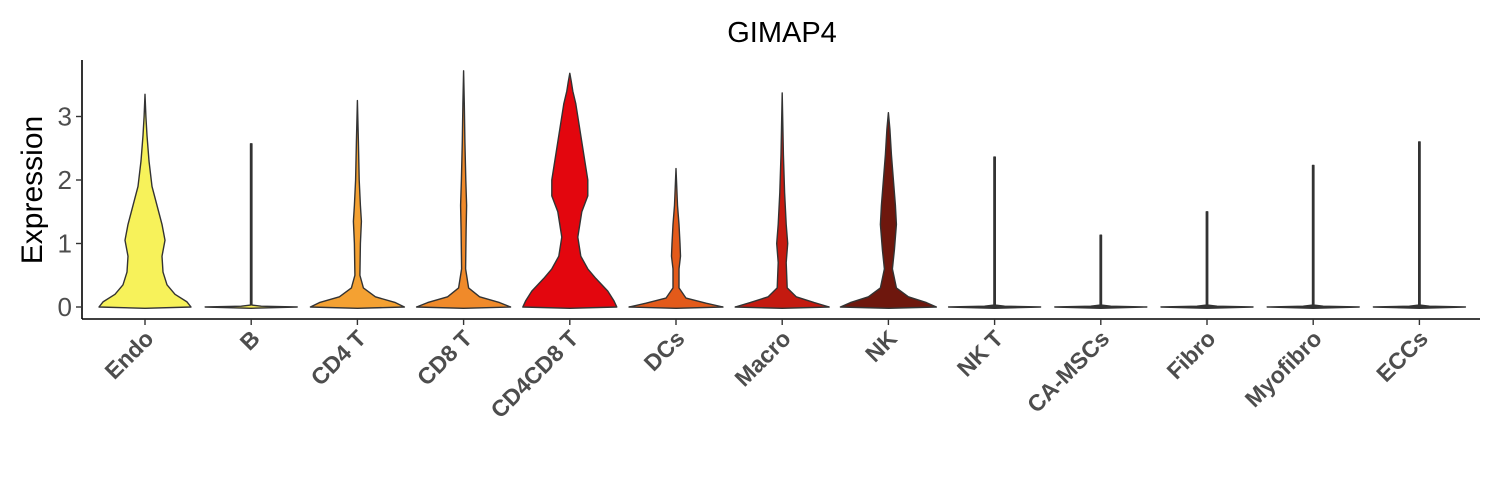 The width and height of the screenshot is (1500, 500). What do you see at coordinates (782, 33) in the screenshot?
I see `chart-title: GIMAP4` at bounding box center [782, 33].